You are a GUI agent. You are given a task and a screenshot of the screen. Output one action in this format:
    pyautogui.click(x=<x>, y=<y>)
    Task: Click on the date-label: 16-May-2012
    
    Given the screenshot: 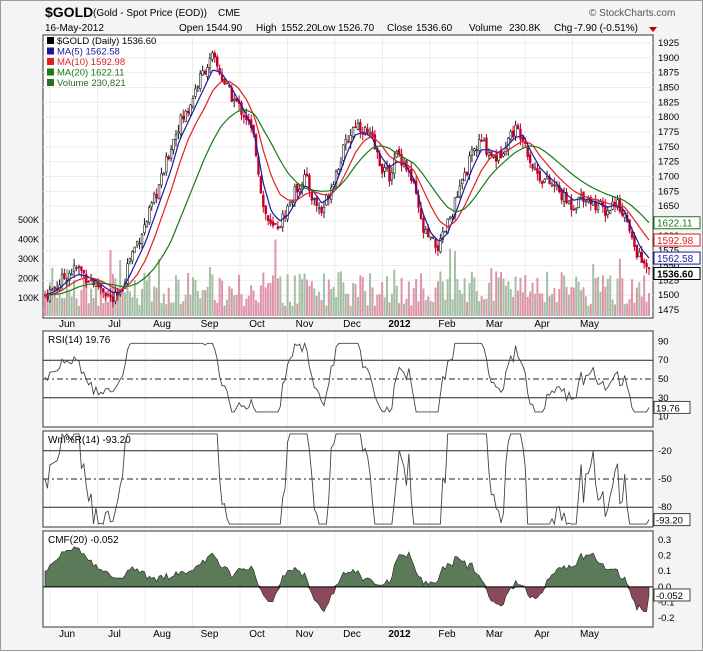 What is the action you would take?
    pyautogui.click(x=74, y=28)
    